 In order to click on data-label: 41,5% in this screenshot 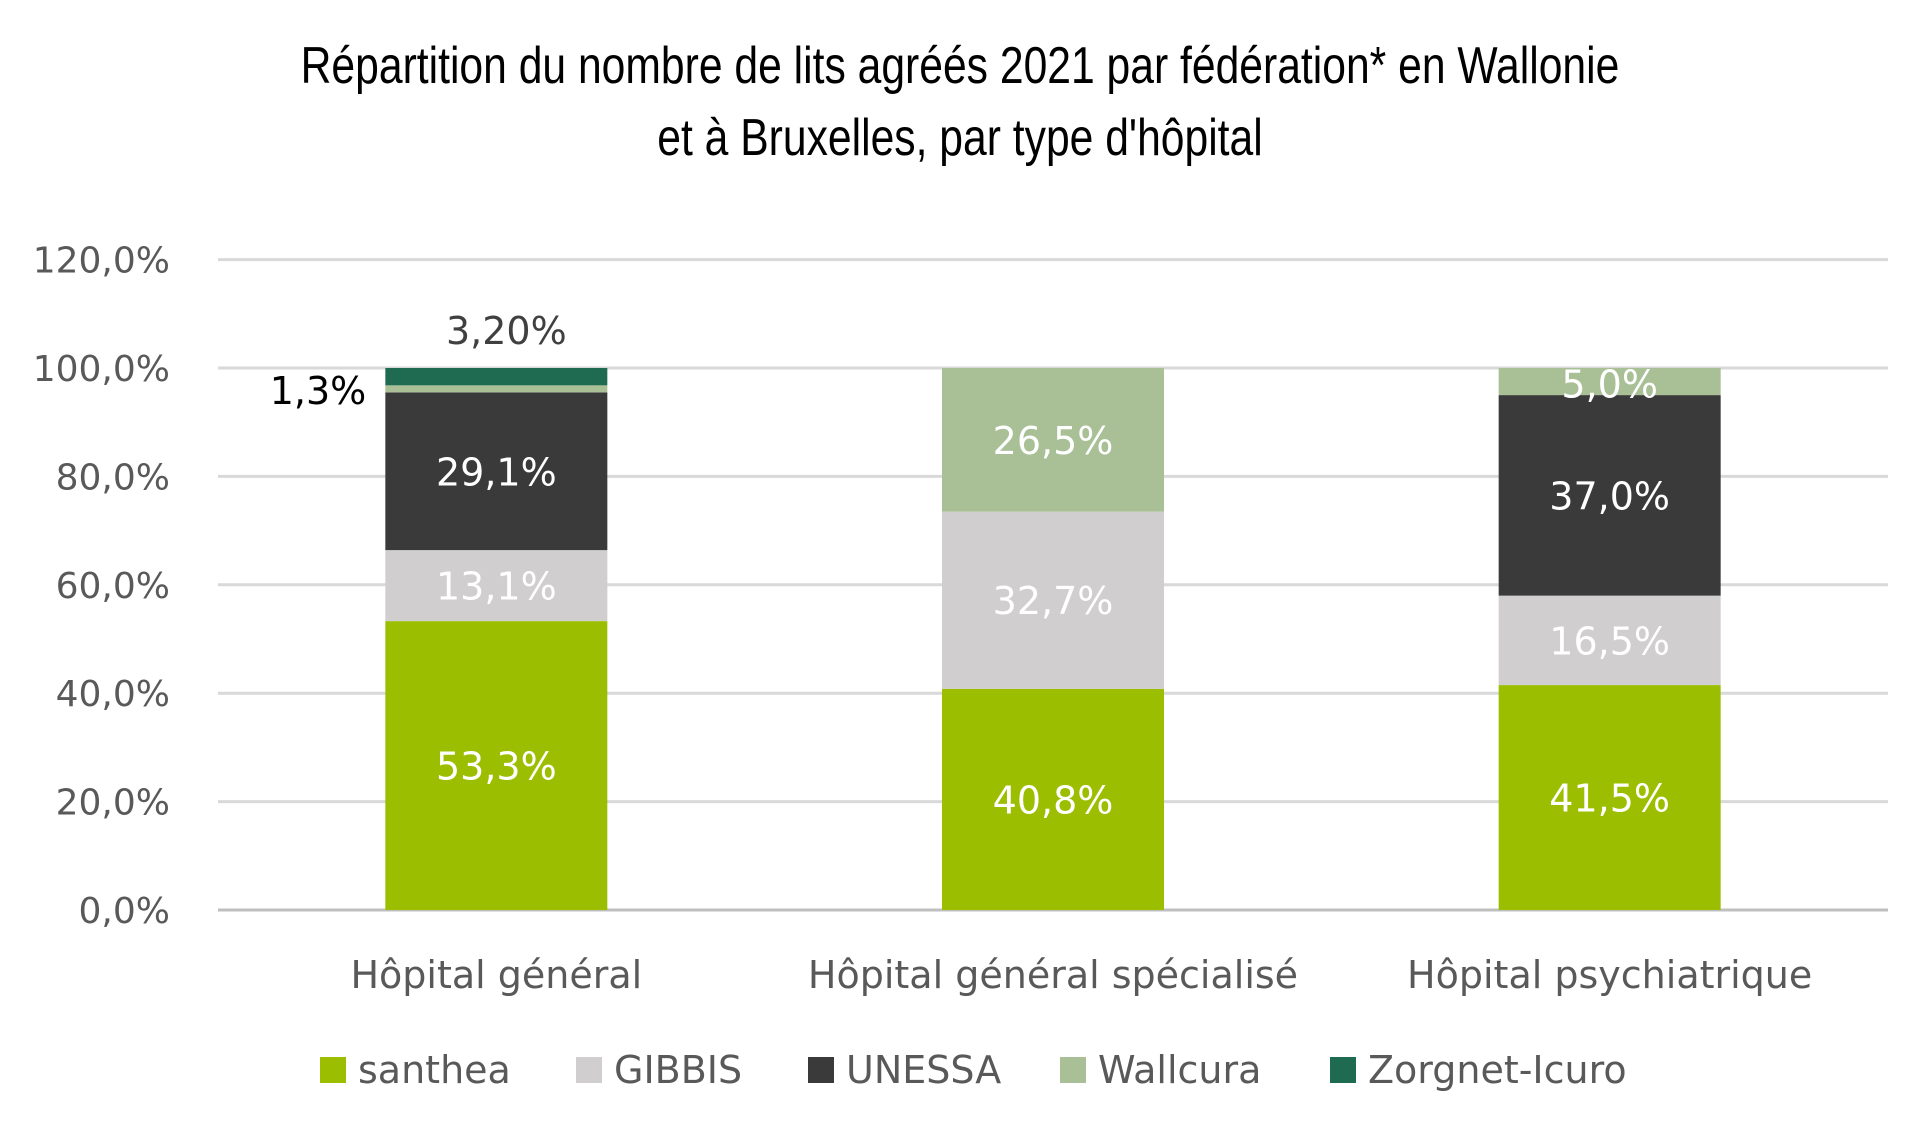, I will do `click(1609, 799)`.